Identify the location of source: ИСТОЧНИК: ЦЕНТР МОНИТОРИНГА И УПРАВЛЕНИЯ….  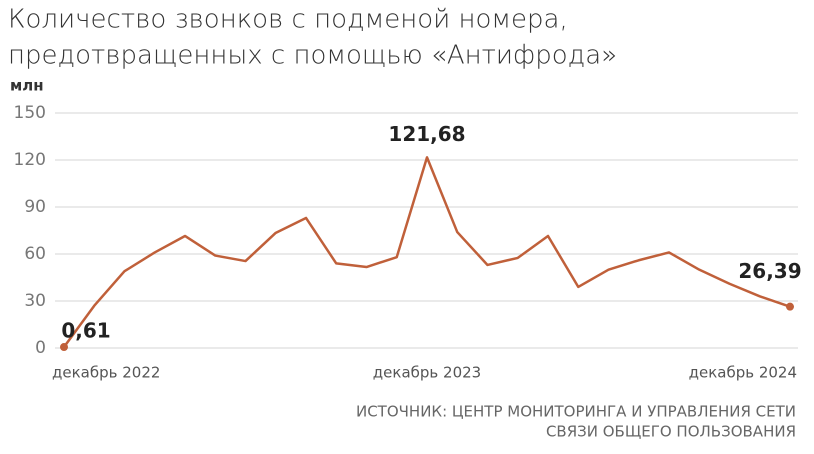
(576, 412).